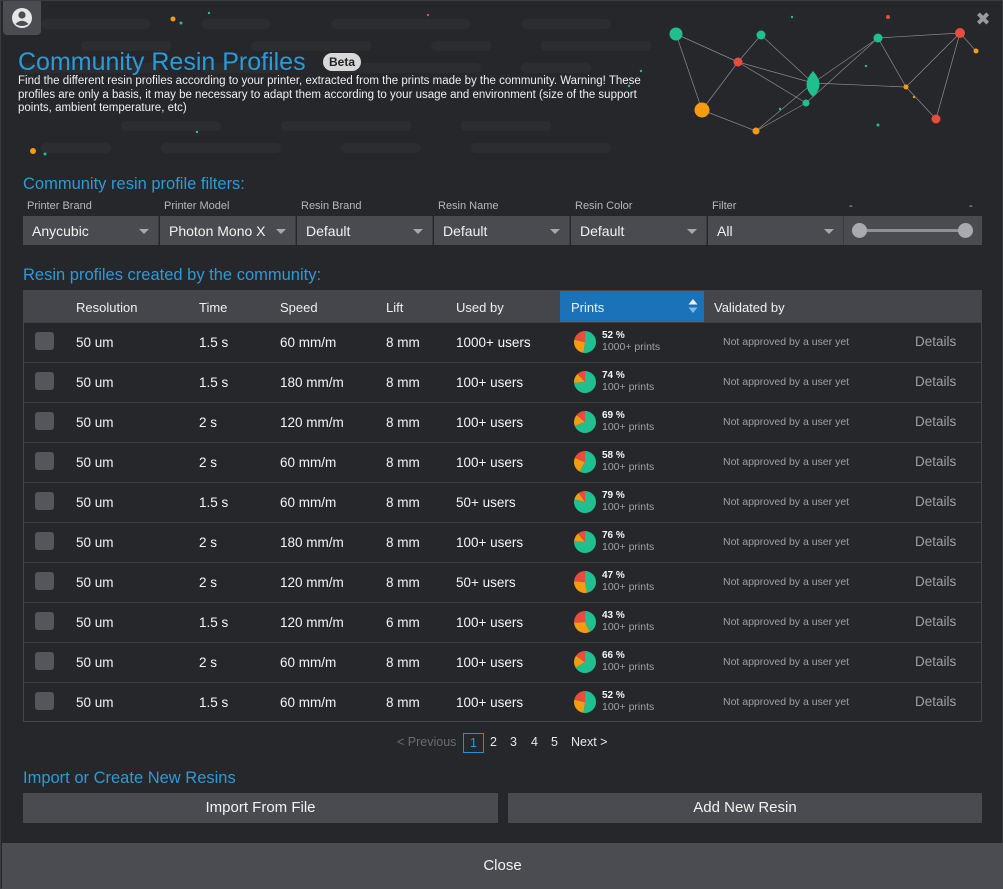 The width and height of the screenshot is (1003, 889). What do you see at coordinates (613, 495) in the screenshot?
I see `success-percentage: 79 %` at bounding box center [613, 495].